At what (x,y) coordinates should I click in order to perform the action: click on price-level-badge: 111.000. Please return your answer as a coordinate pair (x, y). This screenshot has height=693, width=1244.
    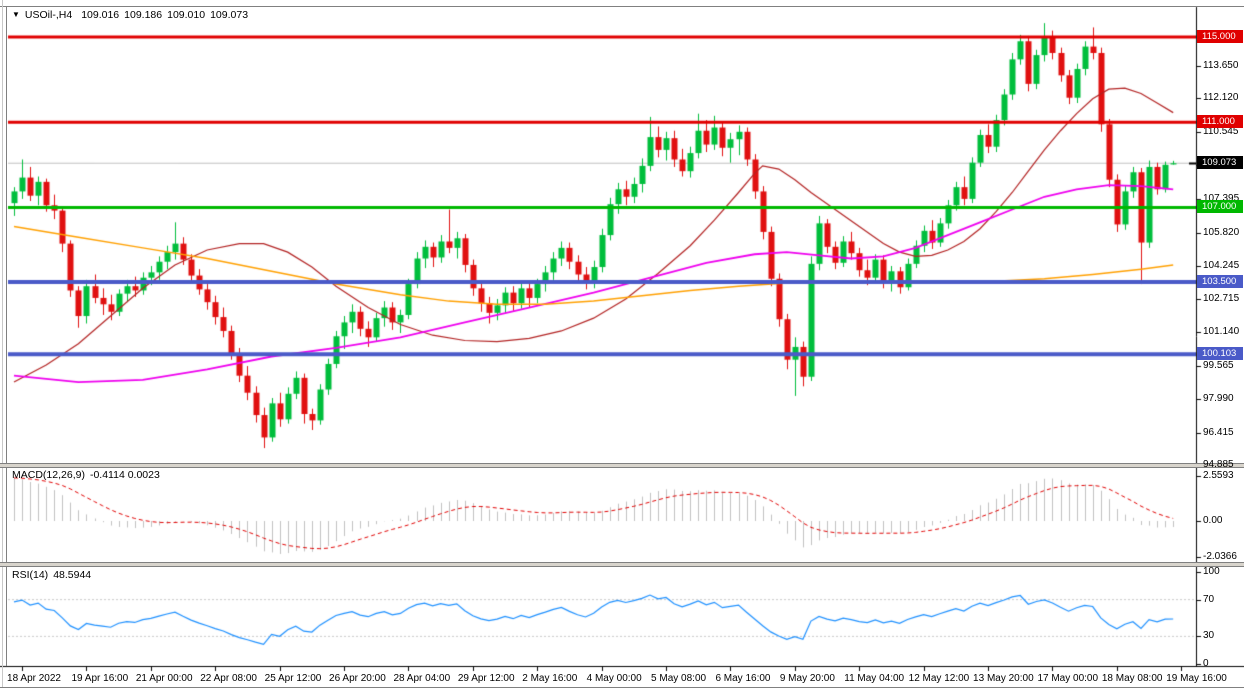
    Looking at the image, I should click on (1220, 122).